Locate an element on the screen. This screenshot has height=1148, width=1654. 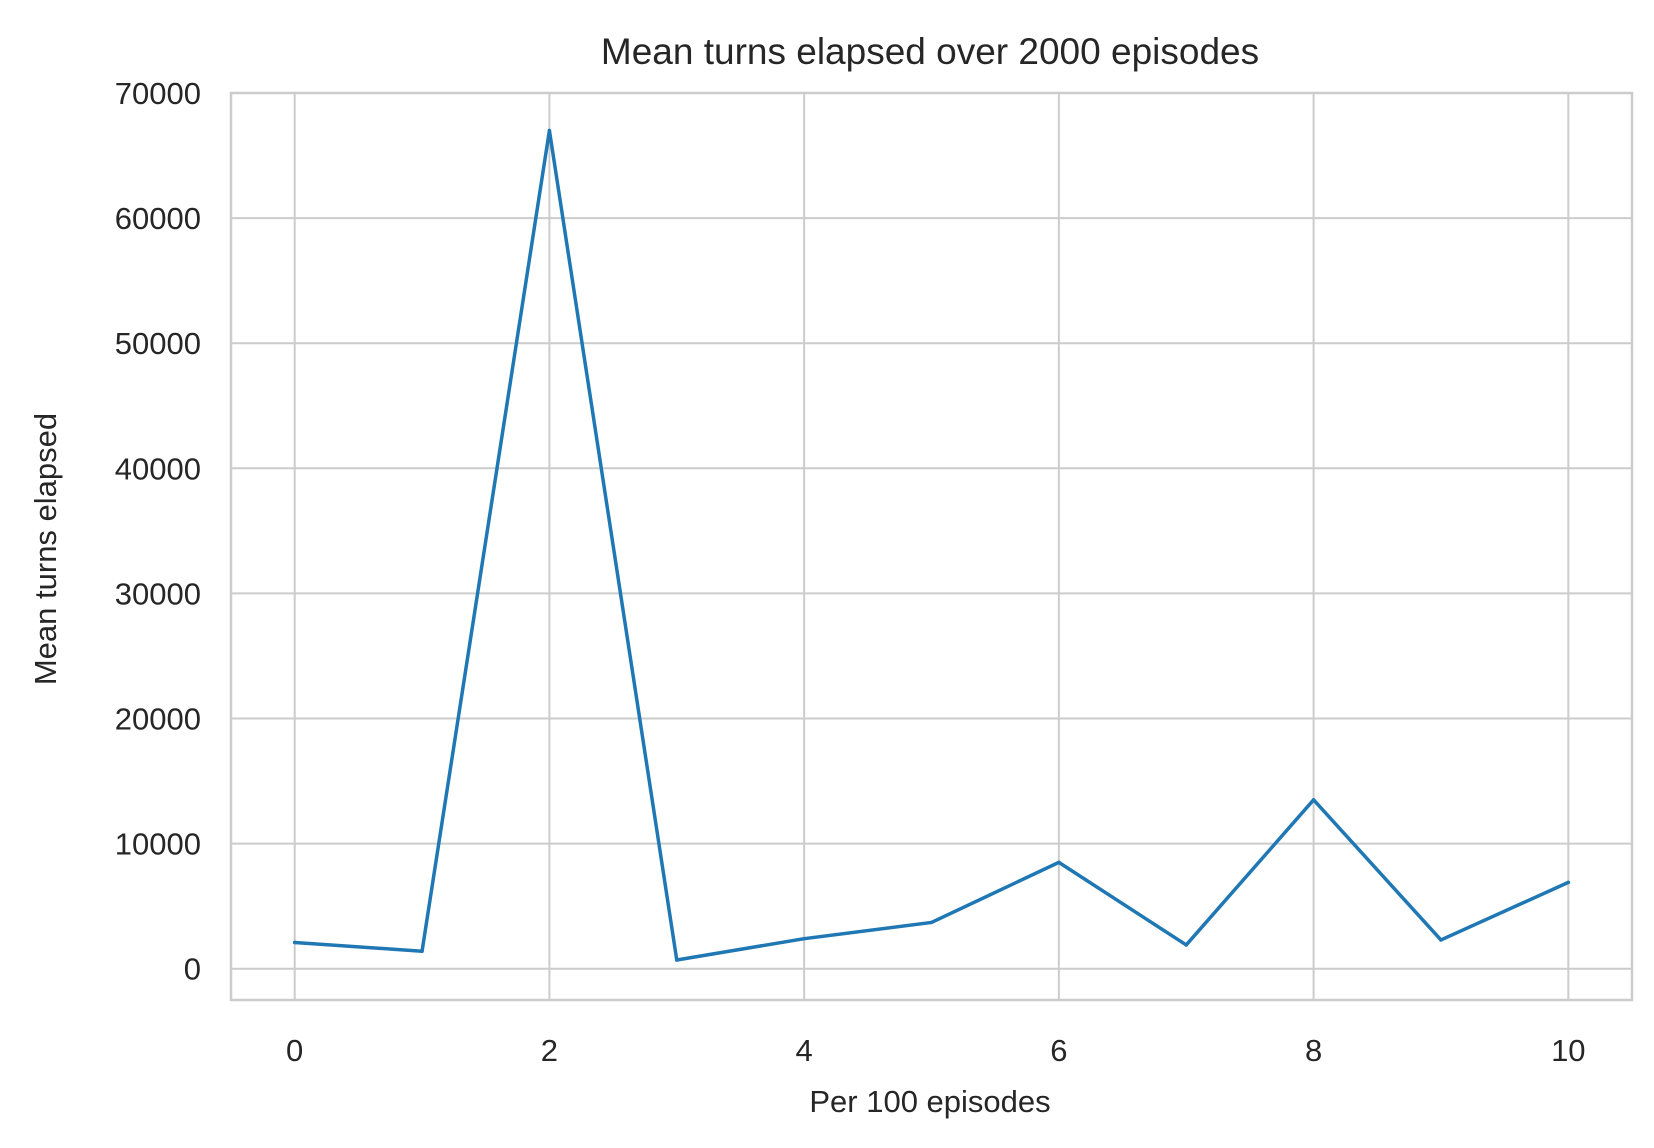
x-tick-label: 4 is located at coordinates (804, 1050).